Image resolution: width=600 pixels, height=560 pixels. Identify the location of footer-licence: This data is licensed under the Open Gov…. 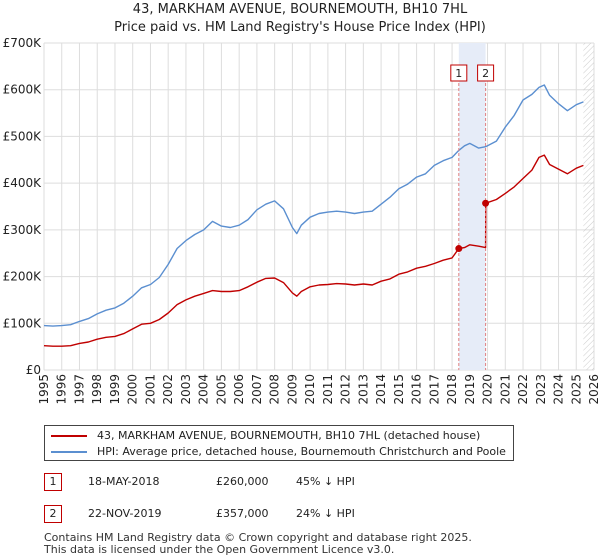
(219, 549).